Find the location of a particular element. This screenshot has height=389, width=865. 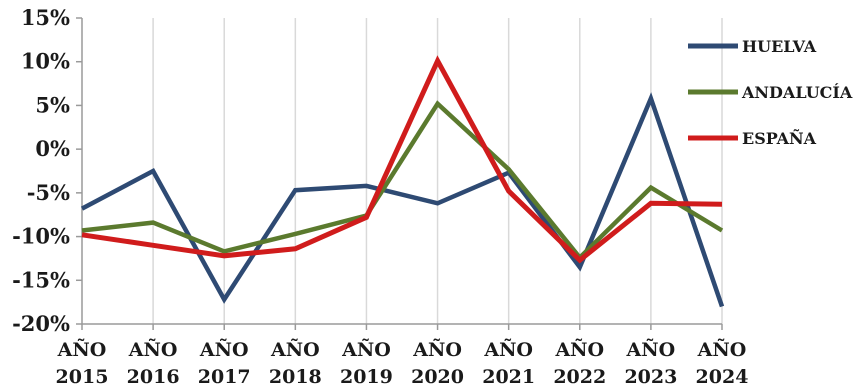

x-tick-label: AÑO 2018 is located at coordinates (295, 363).